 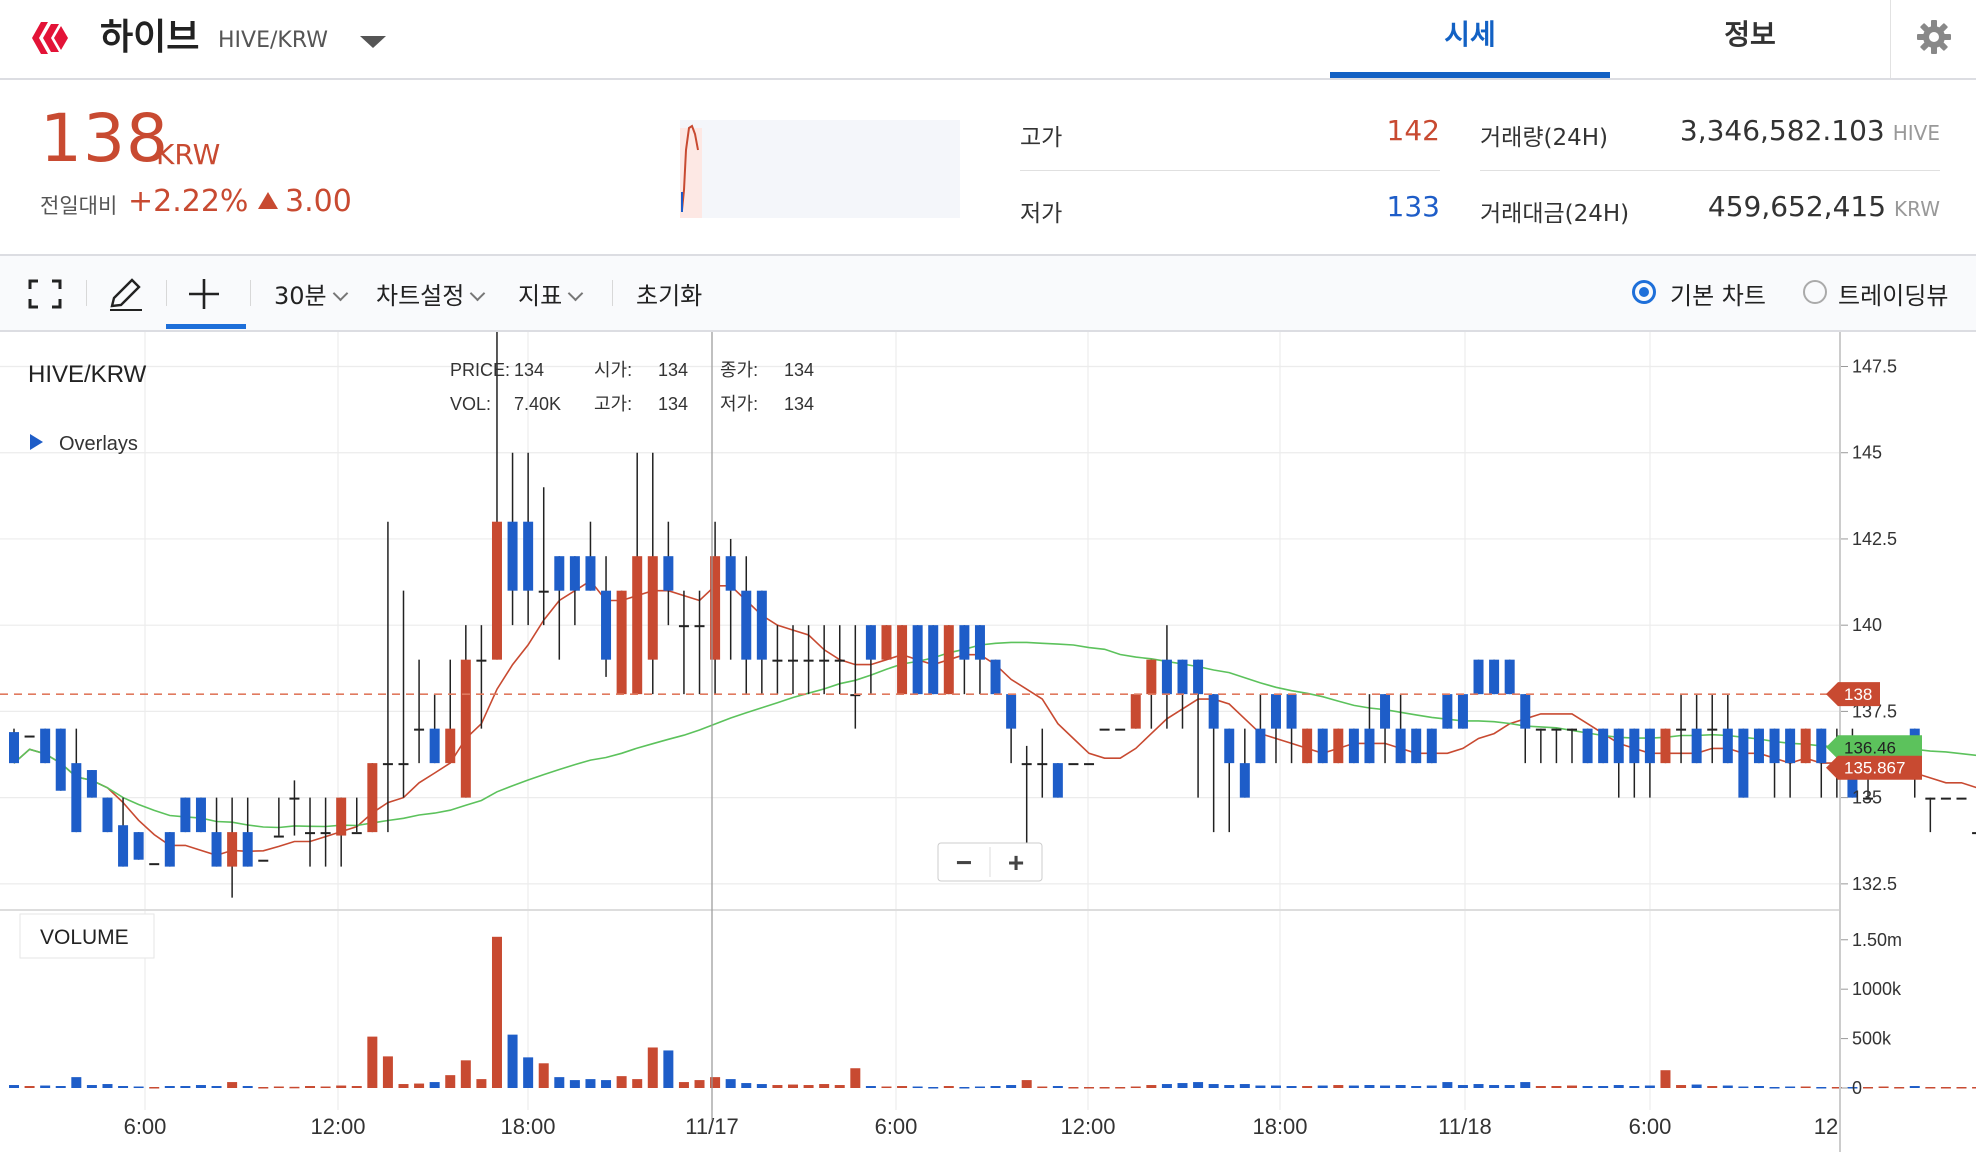 I want to click on basic-chart-radio, so click(x=1644, y=292).